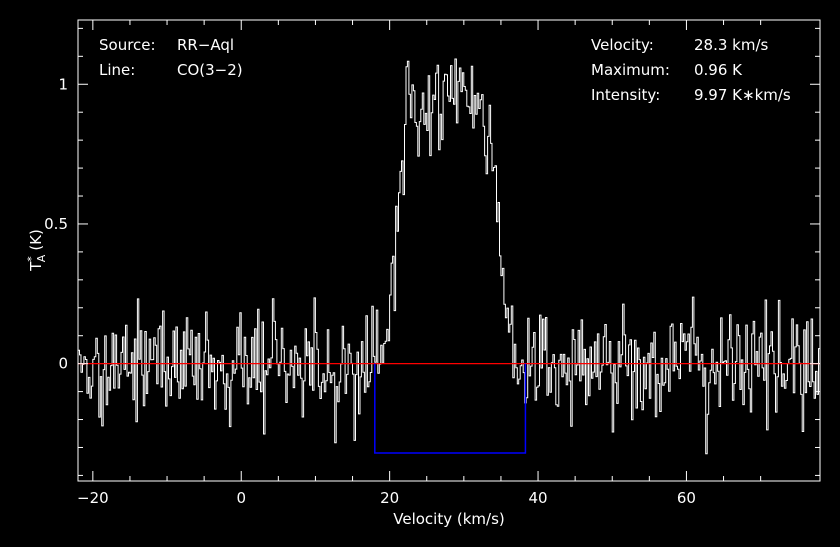 The height and width of the screenshot is (547, 840). Describe the element at coordinates (31, 259) in the screenshot. I see `y-label-sup: *` at that location.